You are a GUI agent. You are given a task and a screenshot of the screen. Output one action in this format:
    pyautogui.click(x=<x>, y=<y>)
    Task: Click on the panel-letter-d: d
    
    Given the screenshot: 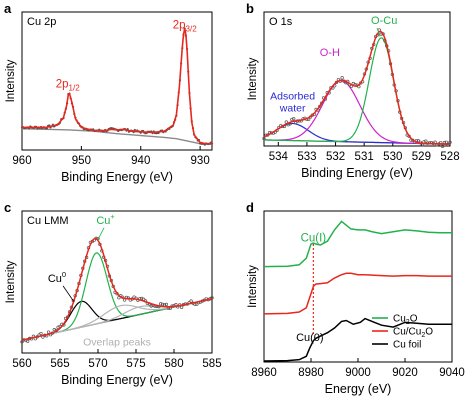 What is the action you would take?
    pyautogui.click(x=250, y=207)
    